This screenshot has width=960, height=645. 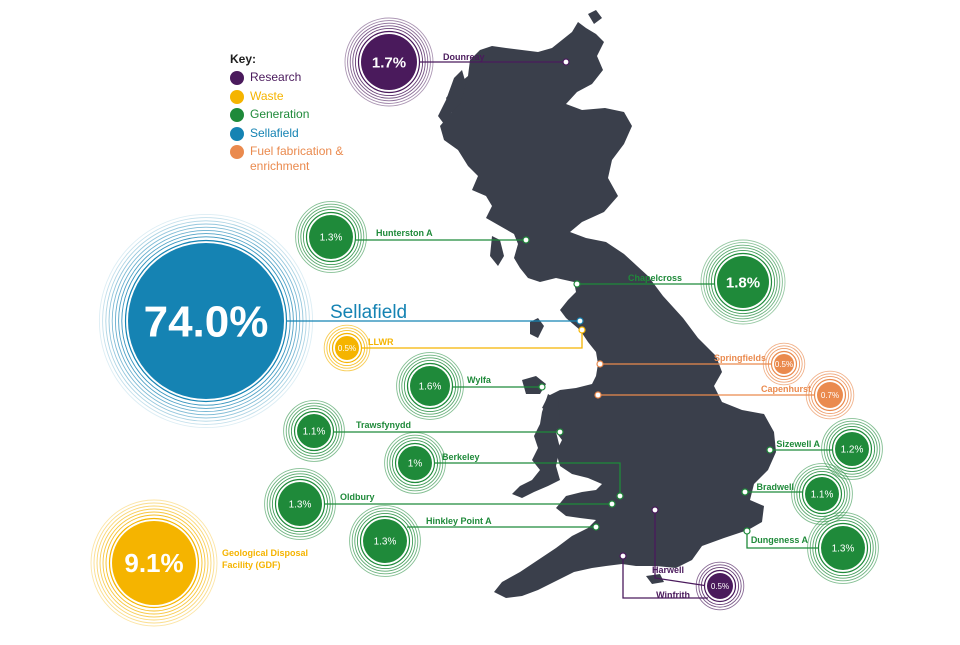 I want to click on bubble-value-wylfa: 1.6%, so click(x=430, y=387).